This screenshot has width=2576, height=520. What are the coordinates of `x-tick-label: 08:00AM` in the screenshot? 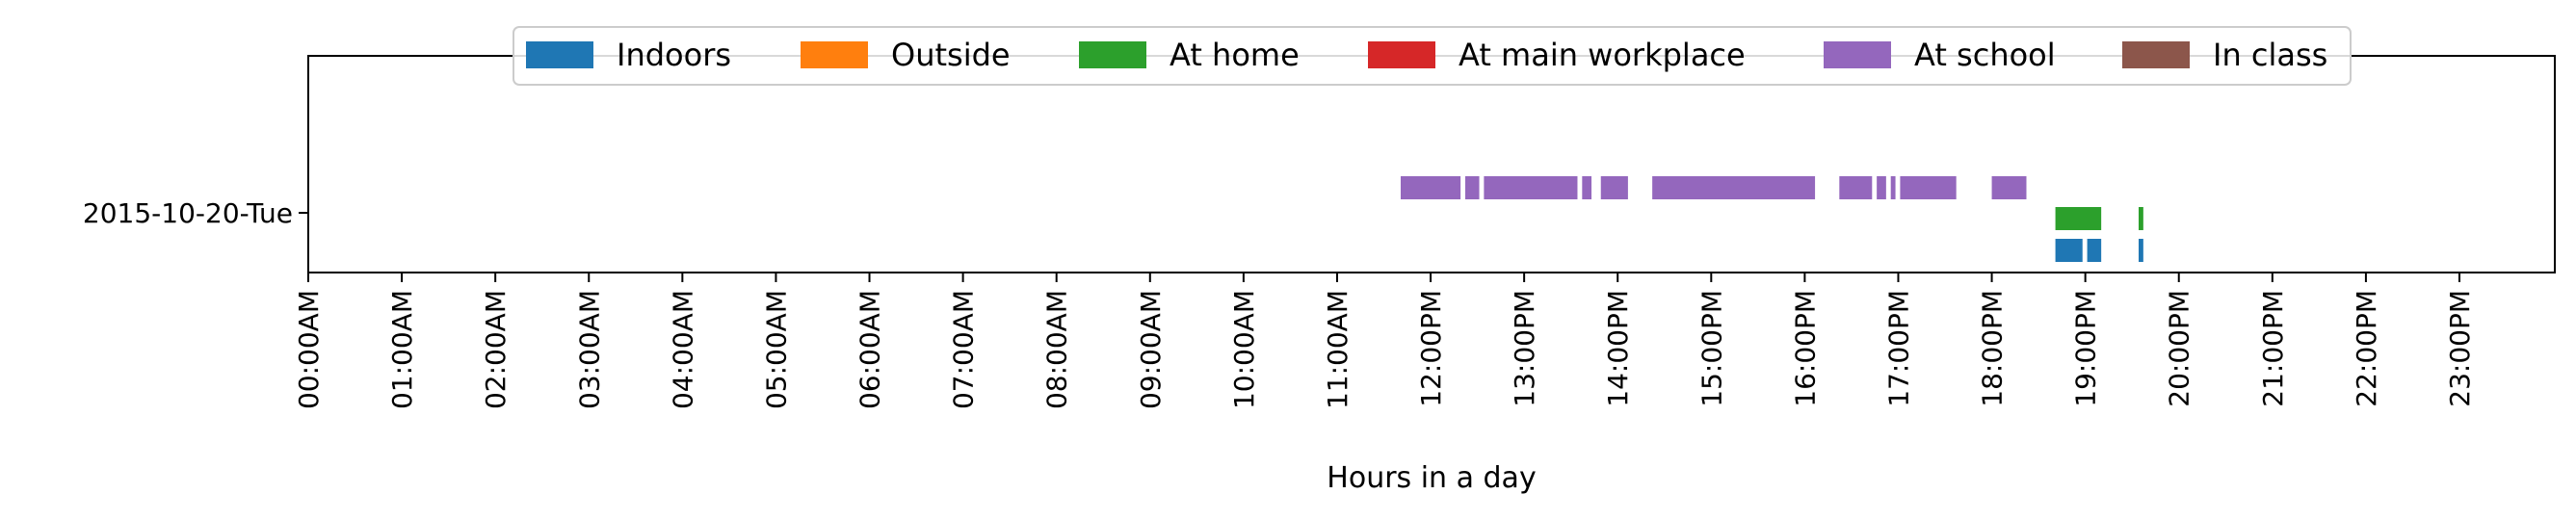 It's located at (1057, 349).